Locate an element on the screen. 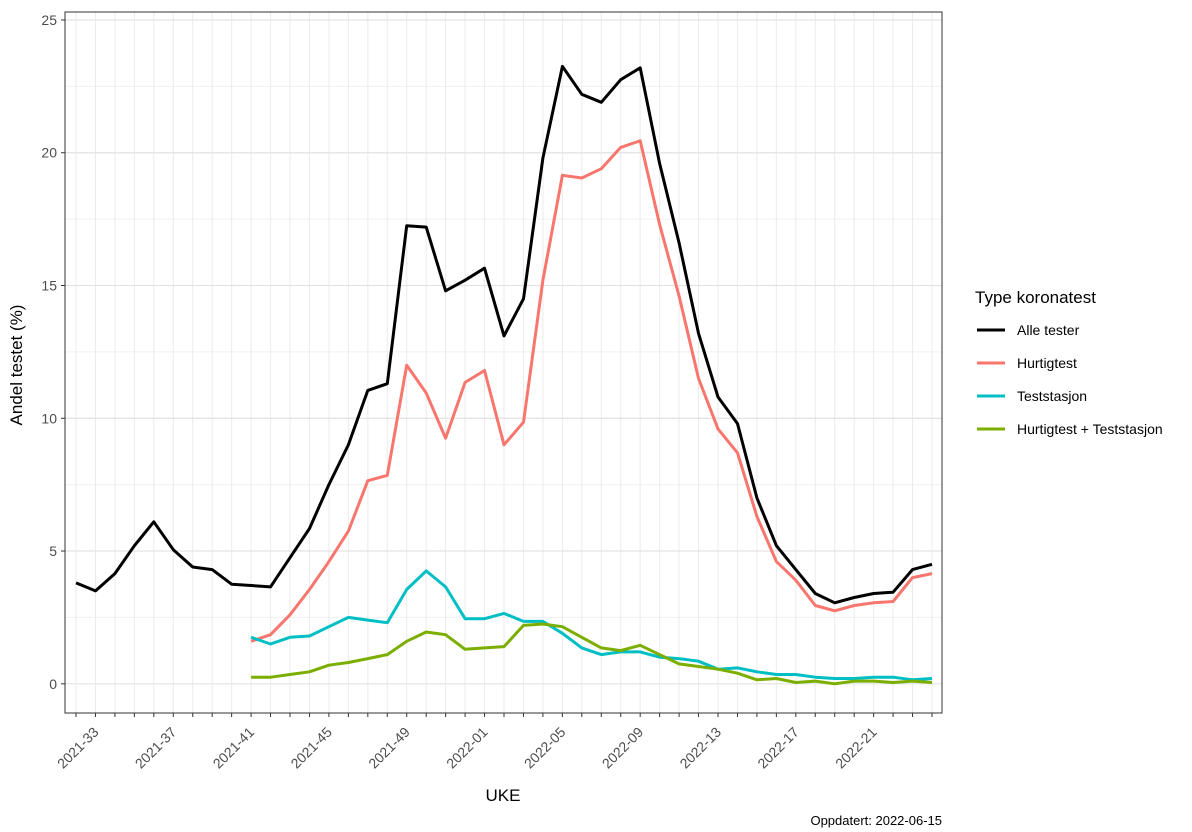  legend-label: Hurtigtest is located at coordinates (1047, 363).